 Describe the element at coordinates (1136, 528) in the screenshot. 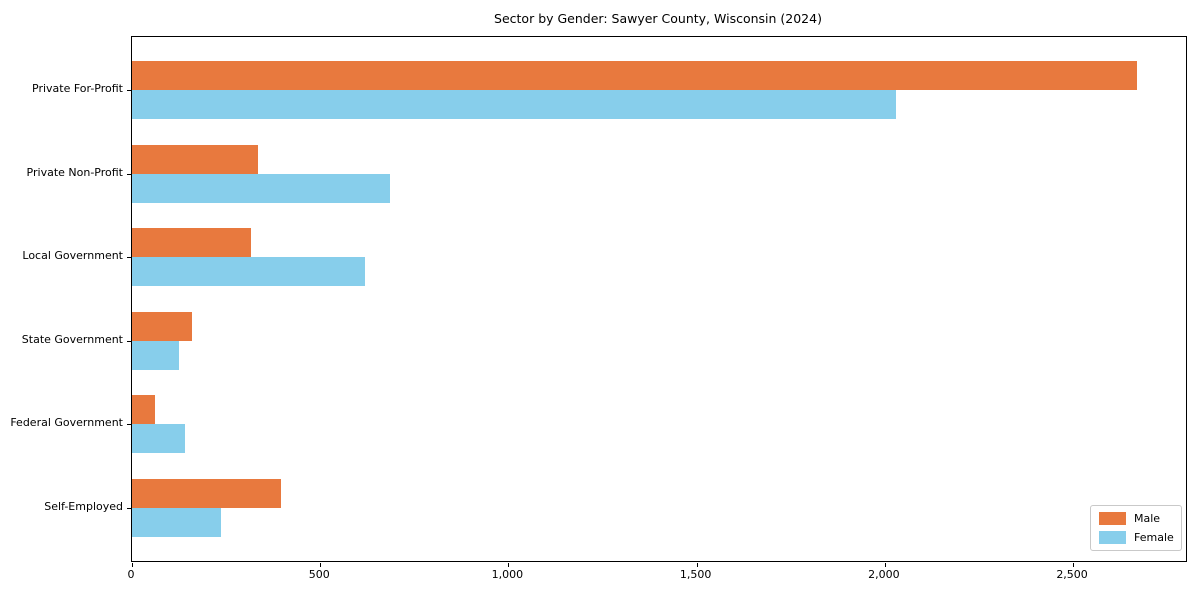

I see `legend: Male Female` at that location.